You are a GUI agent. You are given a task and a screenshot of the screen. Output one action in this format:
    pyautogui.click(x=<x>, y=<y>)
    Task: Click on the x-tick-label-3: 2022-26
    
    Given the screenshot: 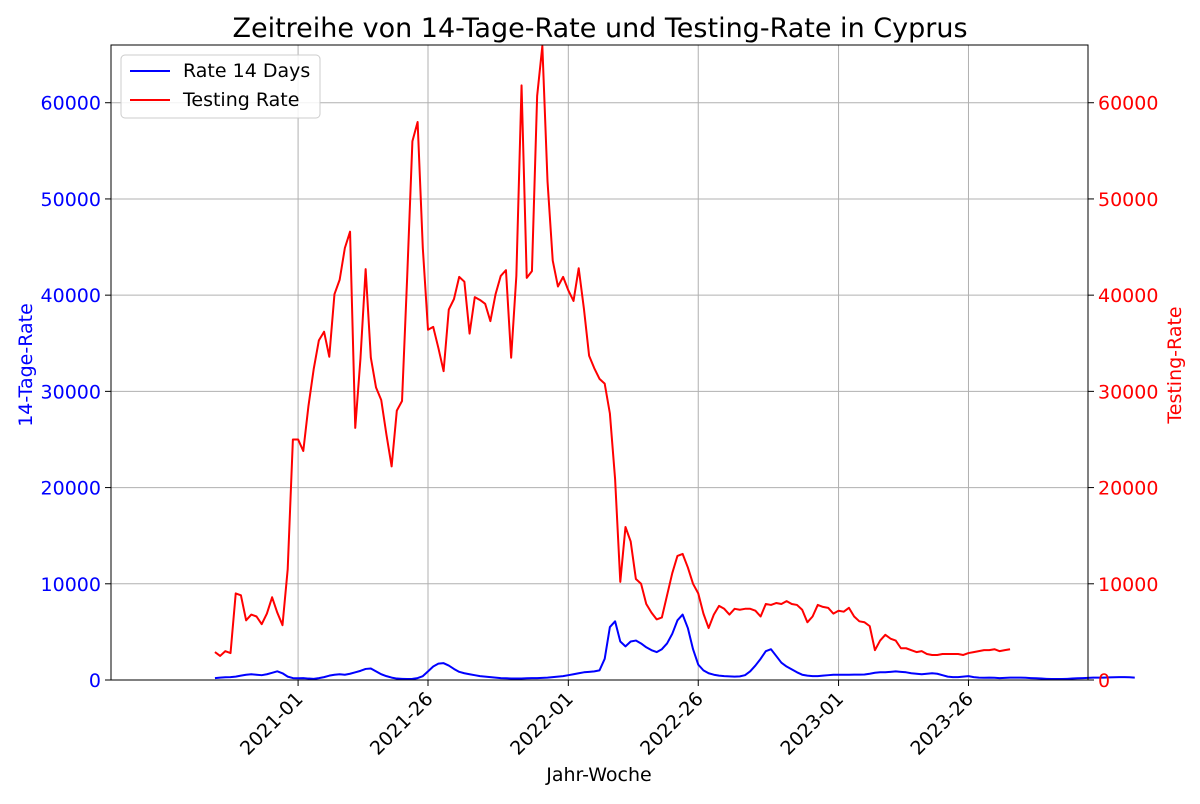 What is the action you would take?
    pyautogui.click(x=672, y=724)
    